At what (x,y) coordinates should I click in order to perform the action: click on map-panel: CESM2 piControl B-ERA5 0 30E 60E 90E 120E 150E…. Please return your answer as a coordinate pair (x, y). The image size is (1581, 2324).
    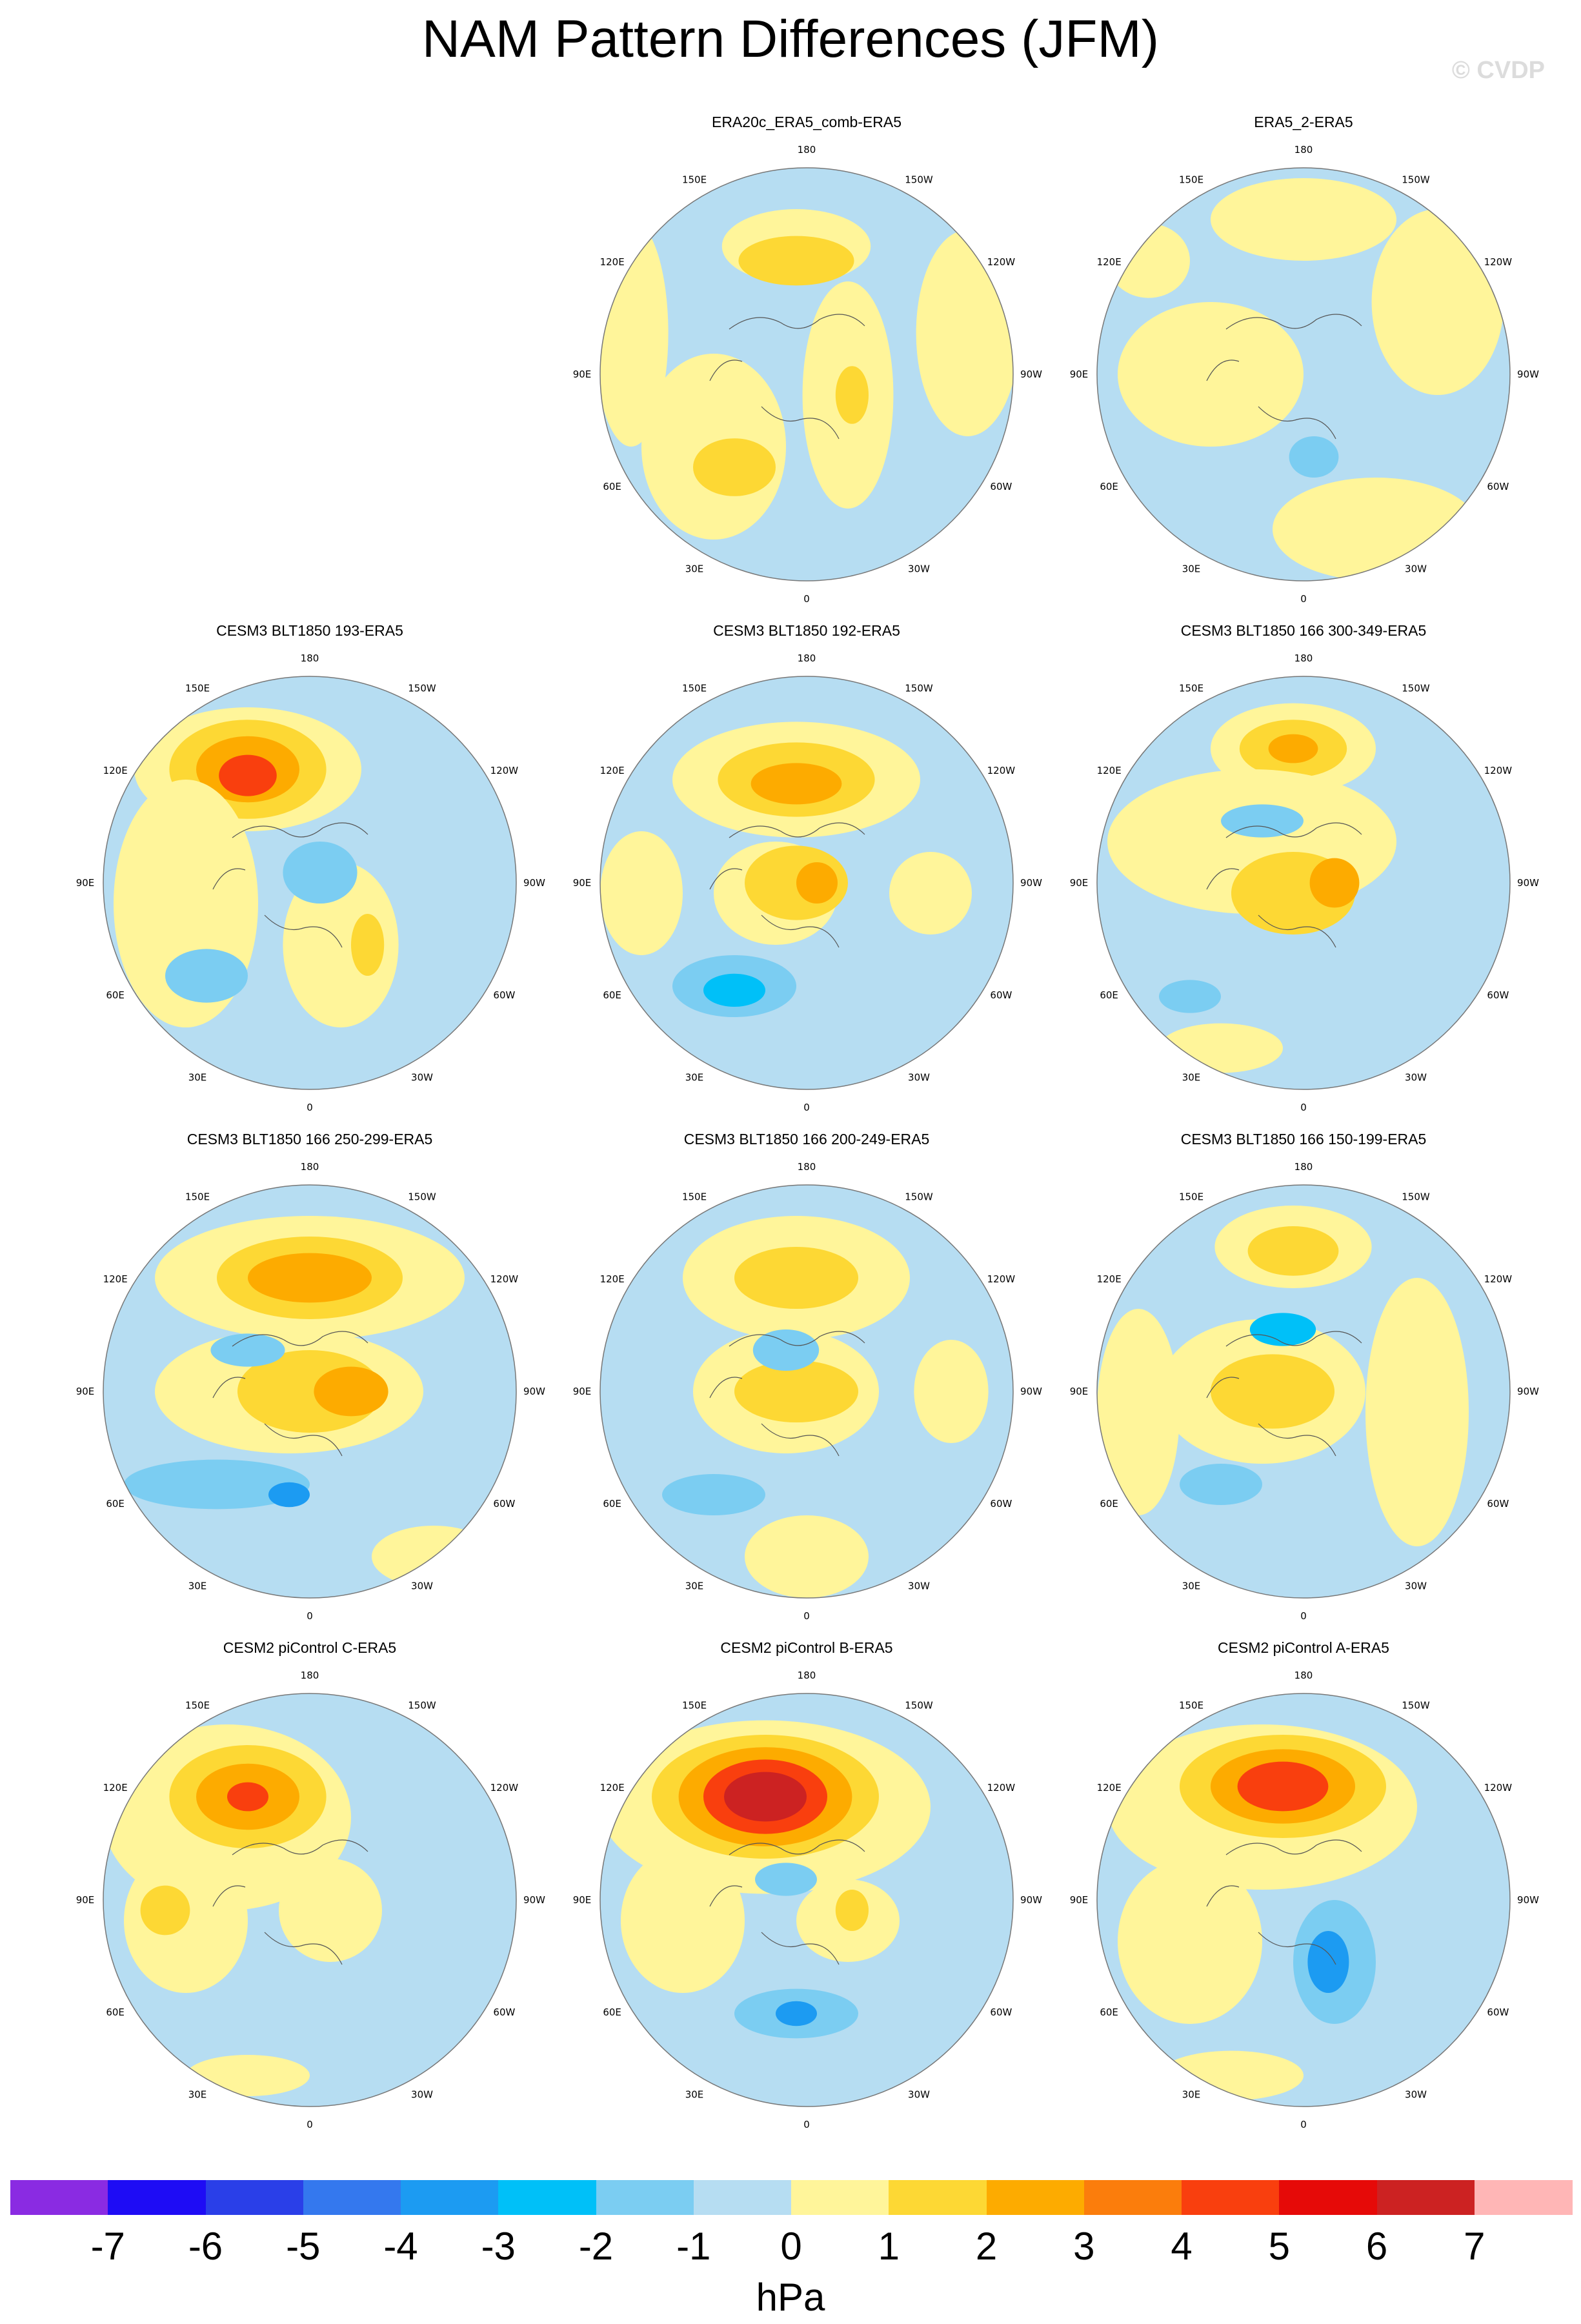
    Looking at the image, I should click on (806, 1885).